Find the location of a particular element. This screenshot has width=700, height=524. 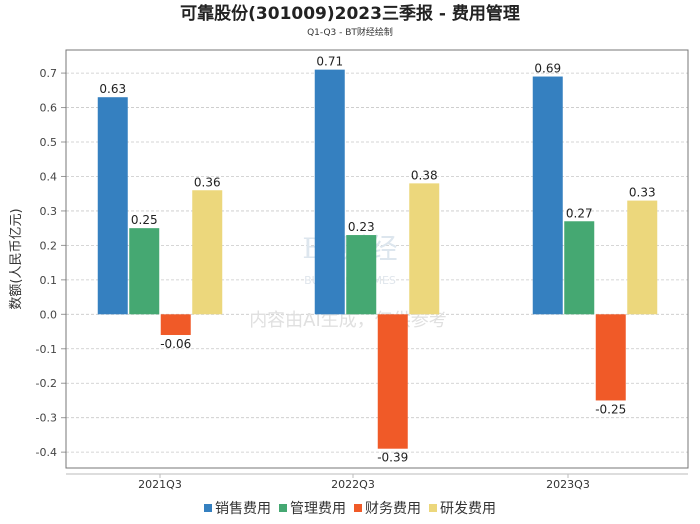

data-label: -0.39 is located at coordinates (392, 458).